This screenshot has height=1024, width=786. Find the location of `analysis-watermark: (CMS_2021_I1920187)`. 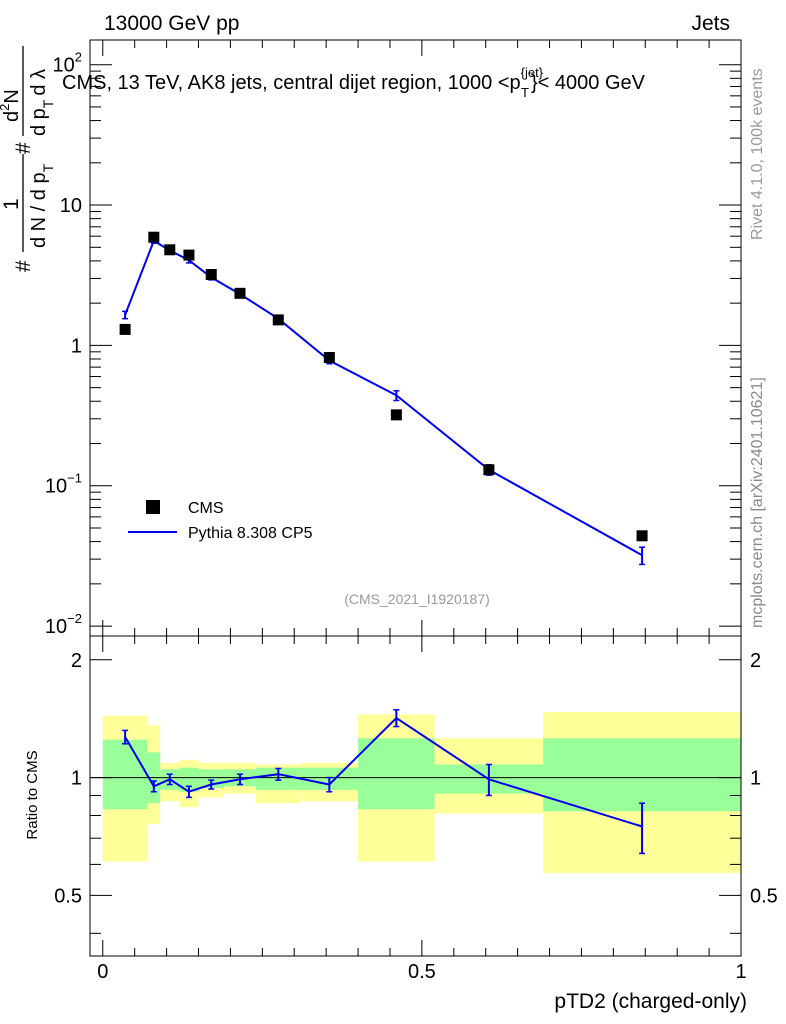

analysis-watermark: (CMS_2021_I1920187) is located at coordinates (417, 599).